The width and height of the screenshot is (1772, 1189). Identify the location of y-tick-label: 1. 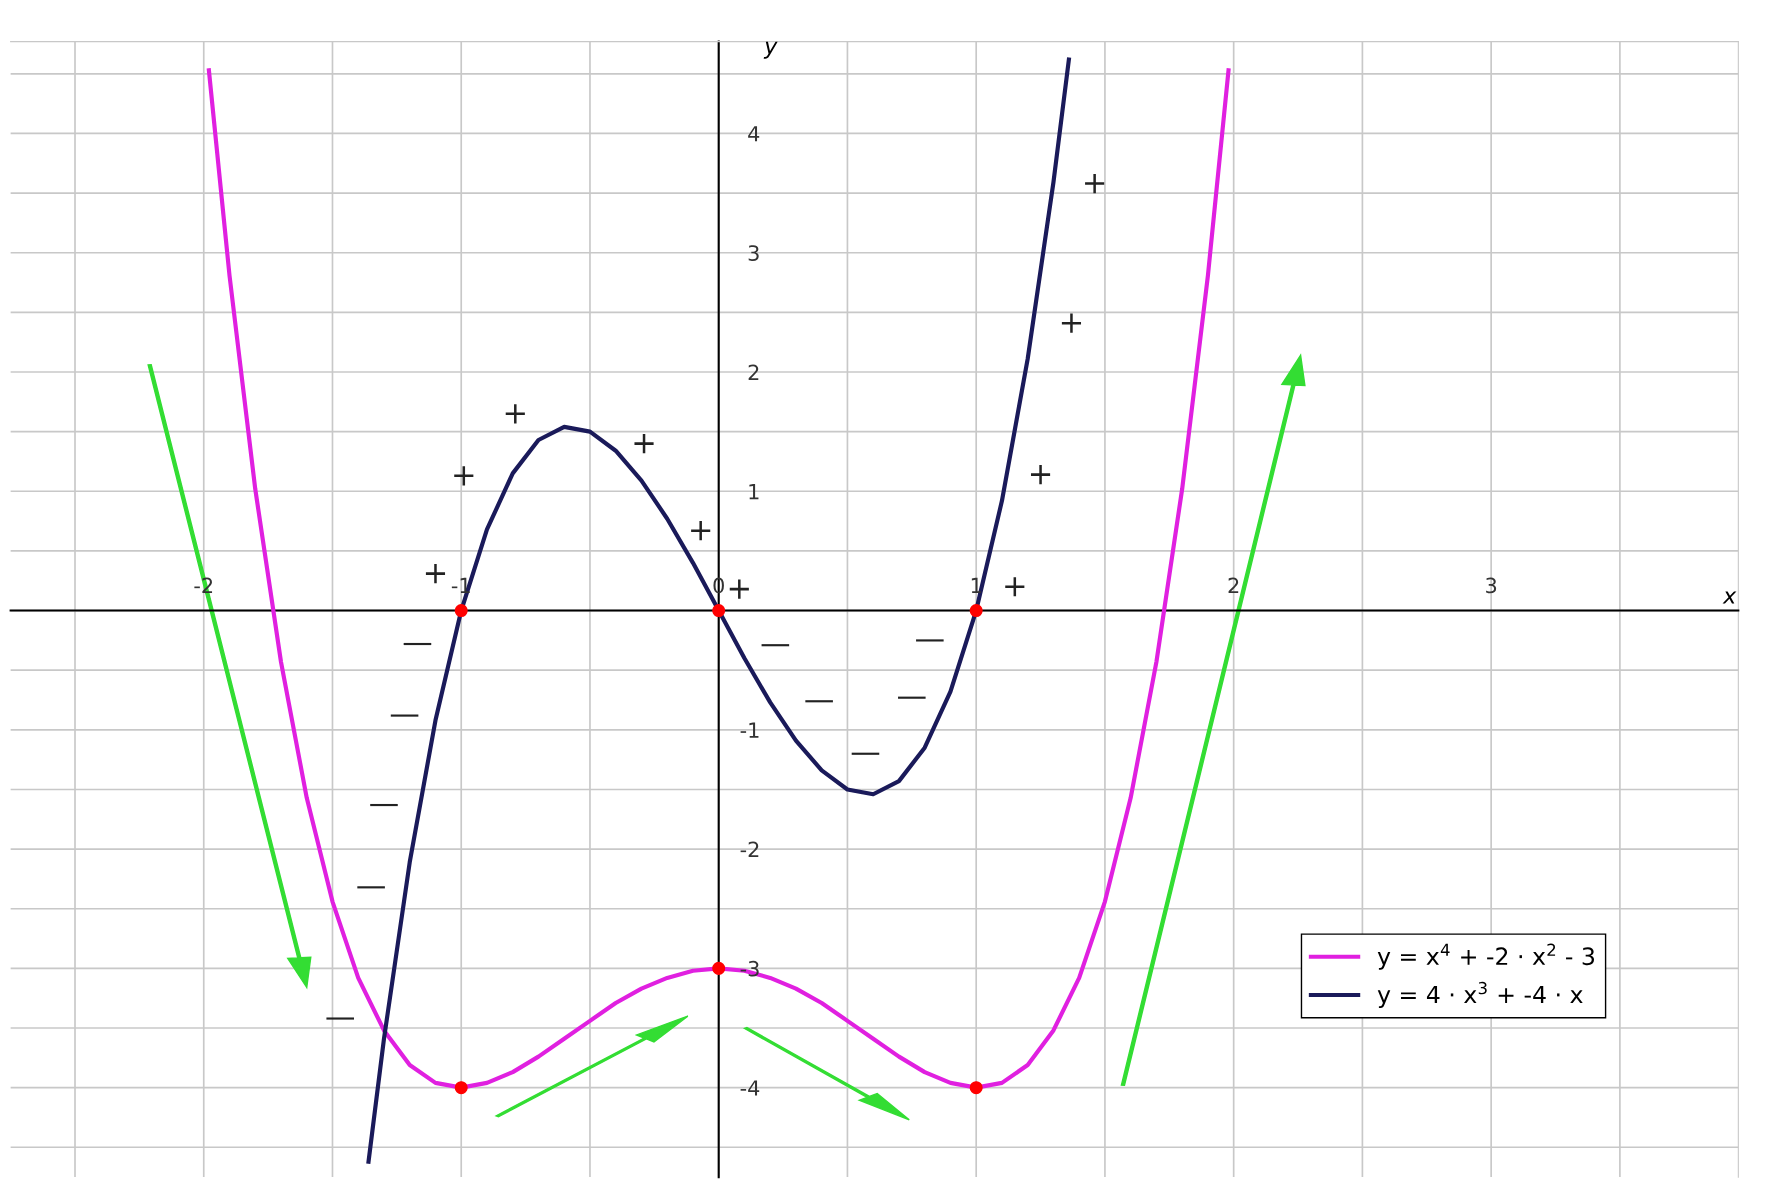
(754, 492).